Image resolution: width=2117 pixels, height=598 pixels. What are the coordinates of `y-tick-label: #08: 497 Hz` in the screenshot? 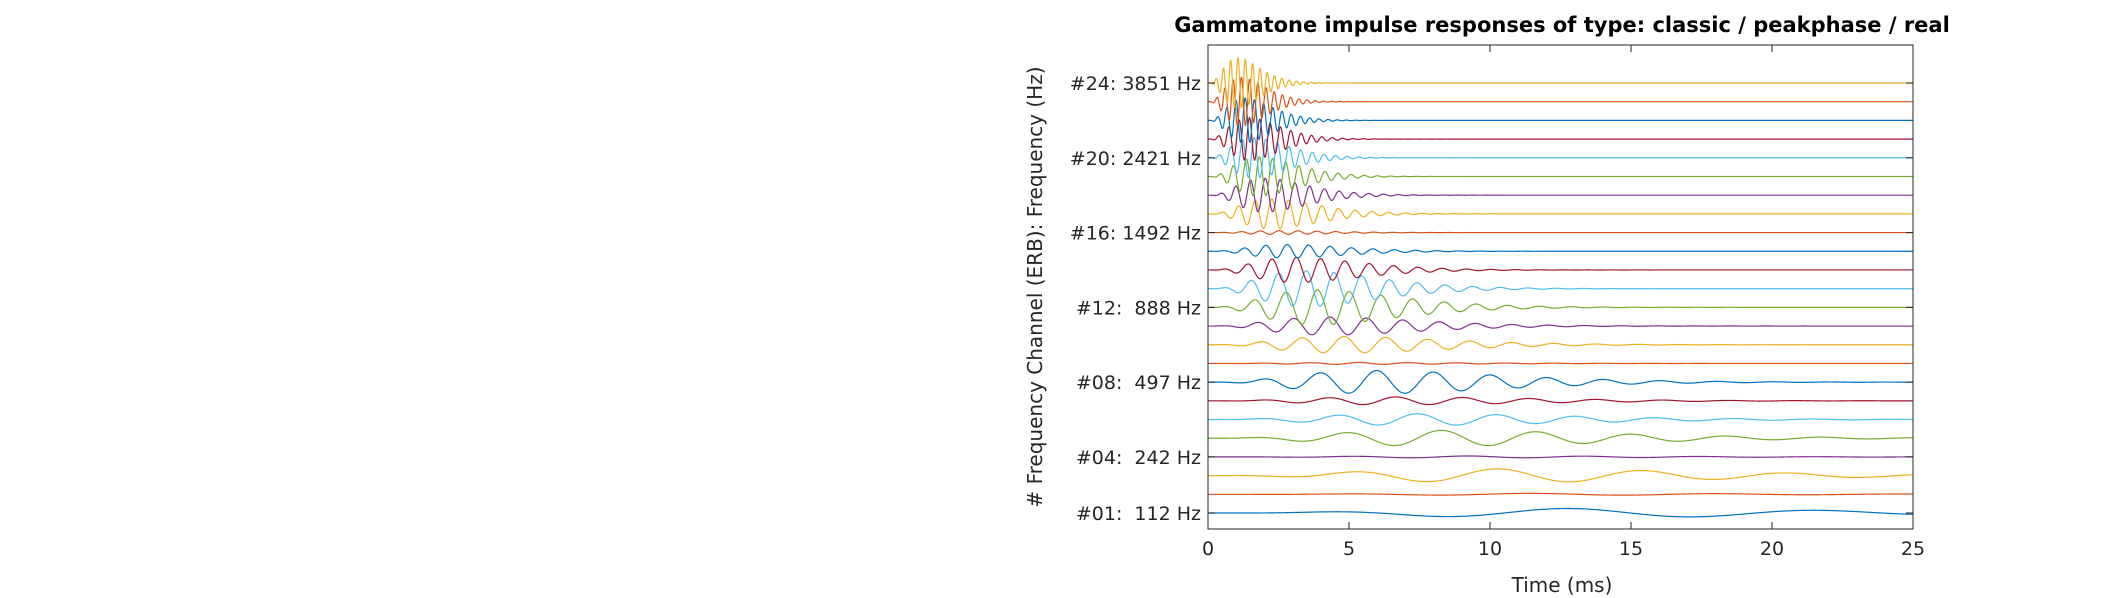 It's located at (1138, 383).